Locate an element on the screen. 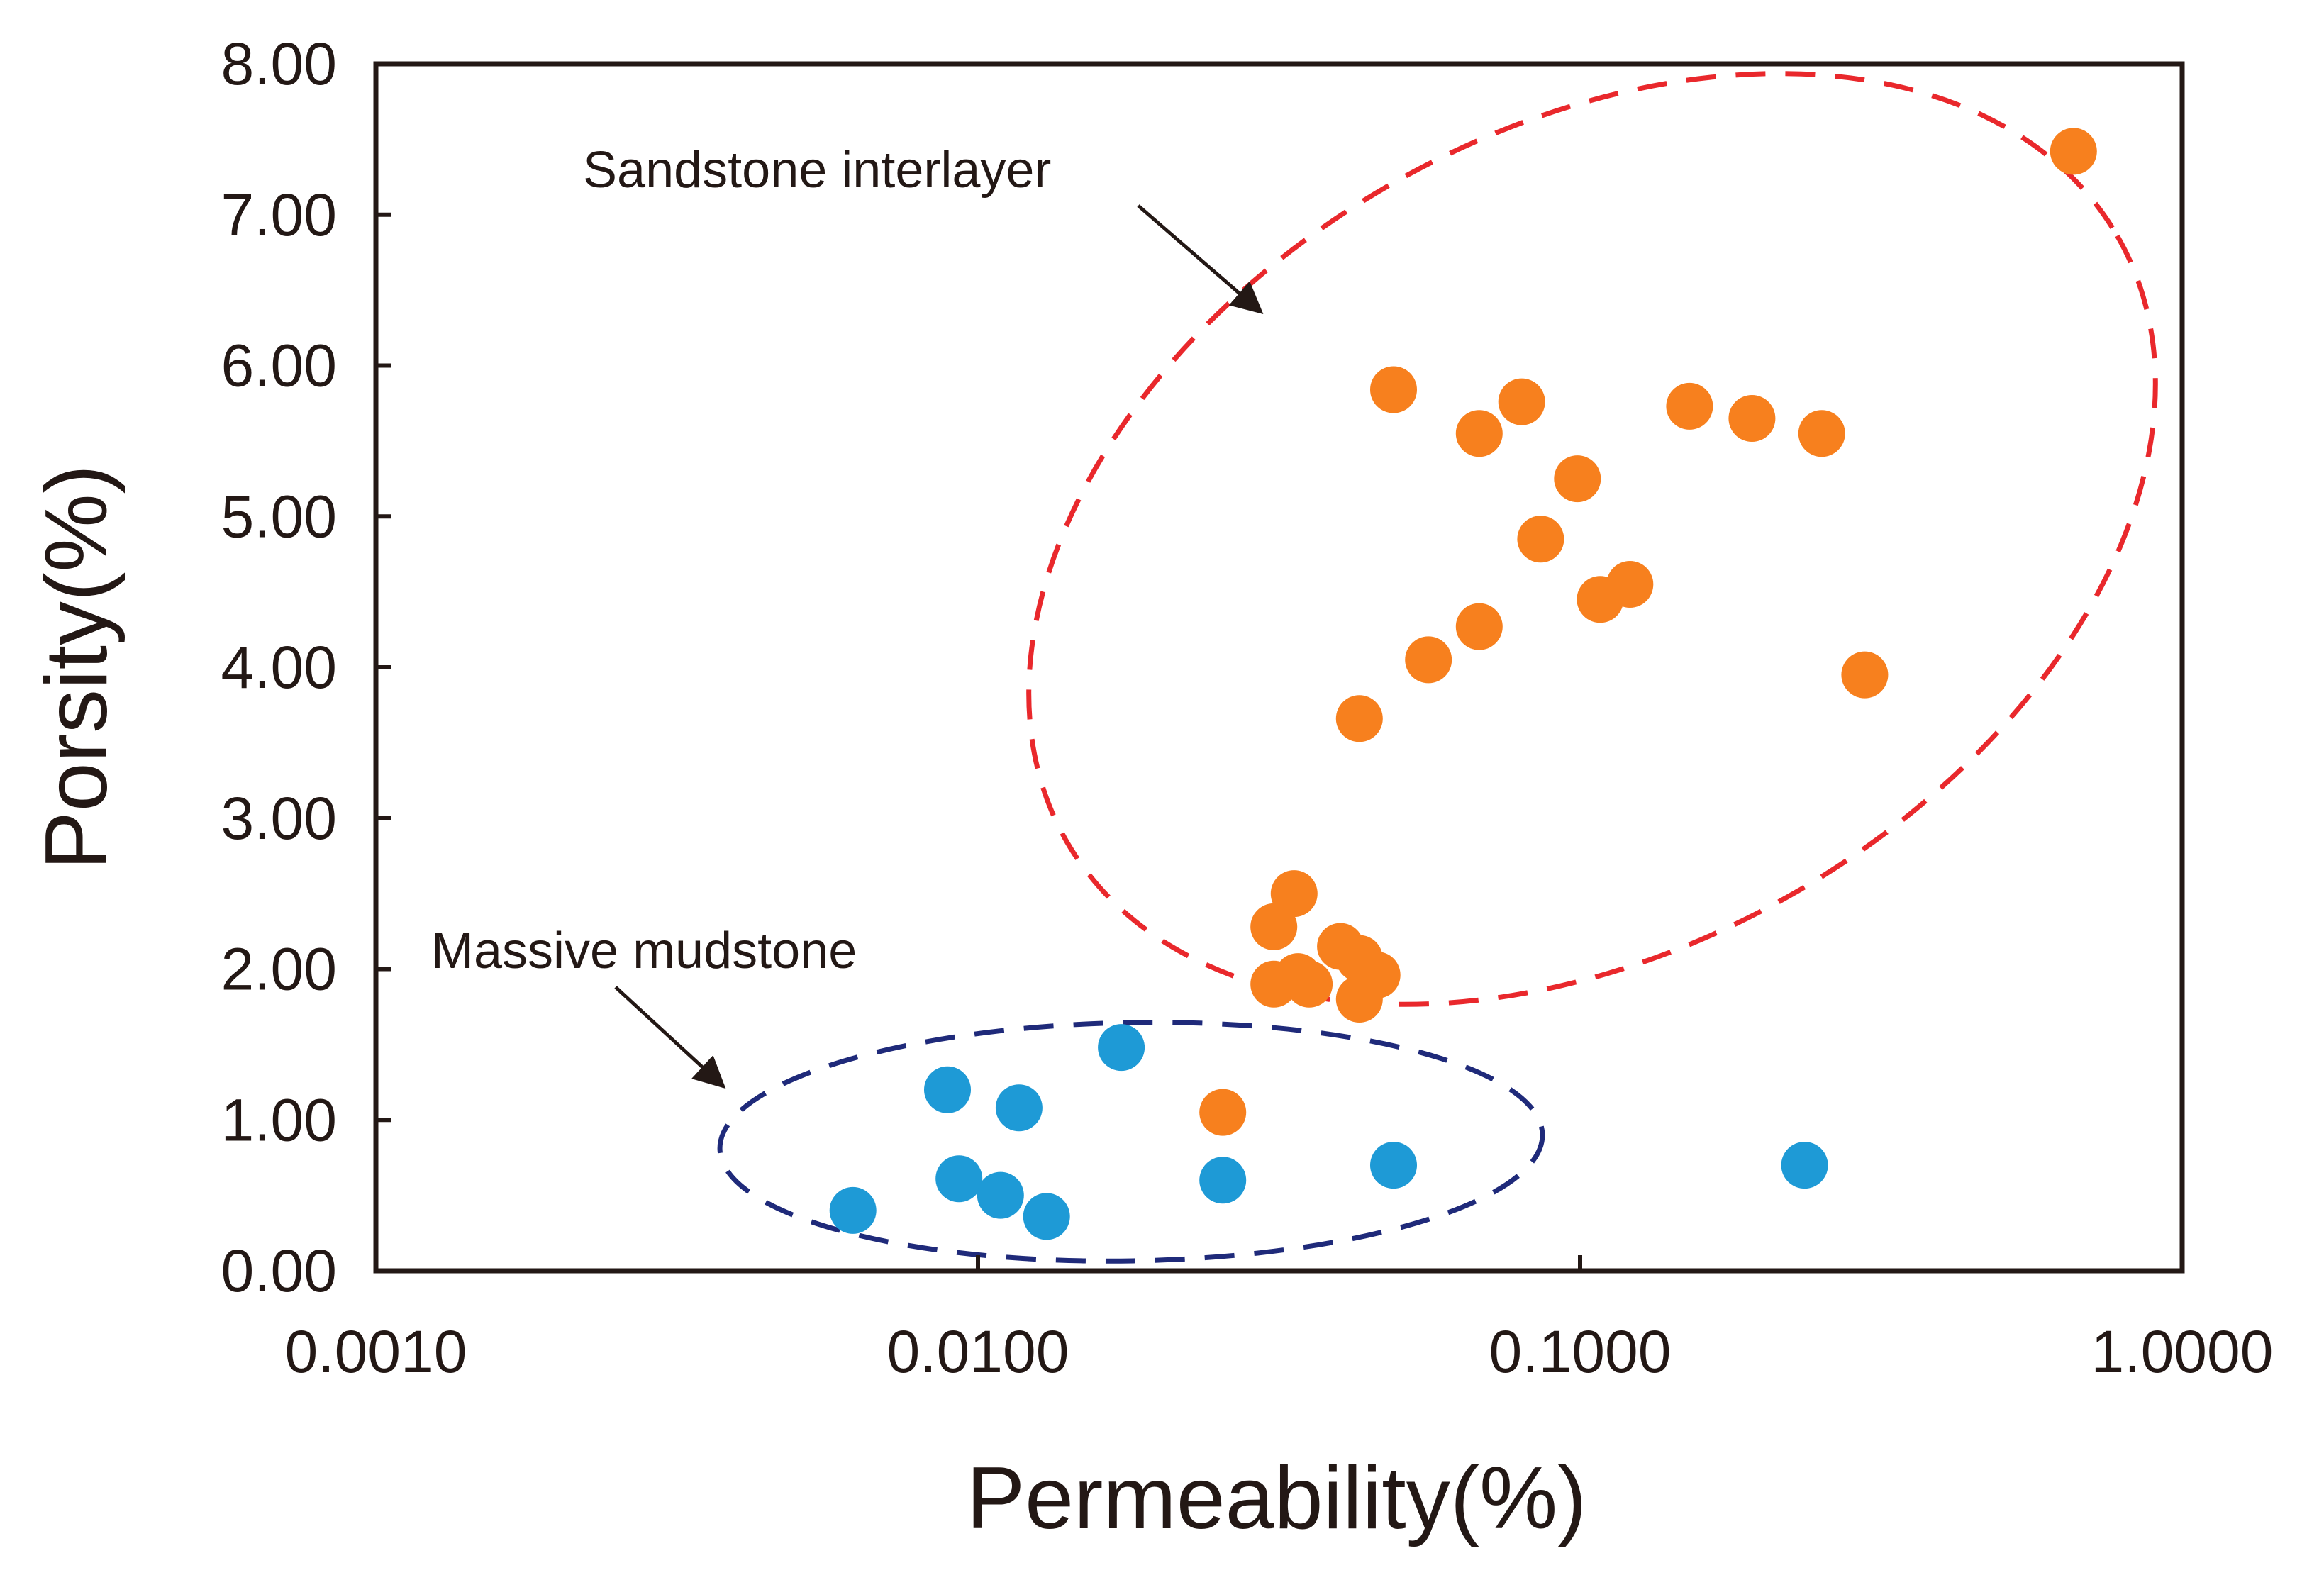 This screenshot has width=2324, height=1575. x-tick-label: 0.0010 is located at coordinates (376, 1351).